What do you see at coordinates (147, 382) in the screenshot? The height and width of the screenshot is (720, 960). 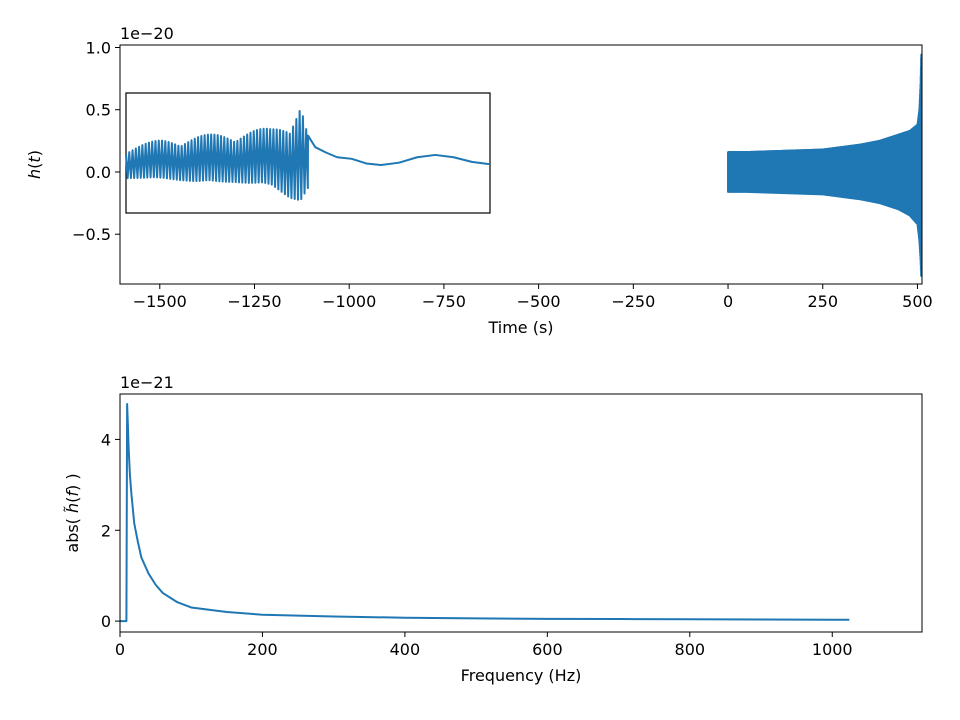 I see `offset-label: 1e−21` at bounding box center [147, 382].